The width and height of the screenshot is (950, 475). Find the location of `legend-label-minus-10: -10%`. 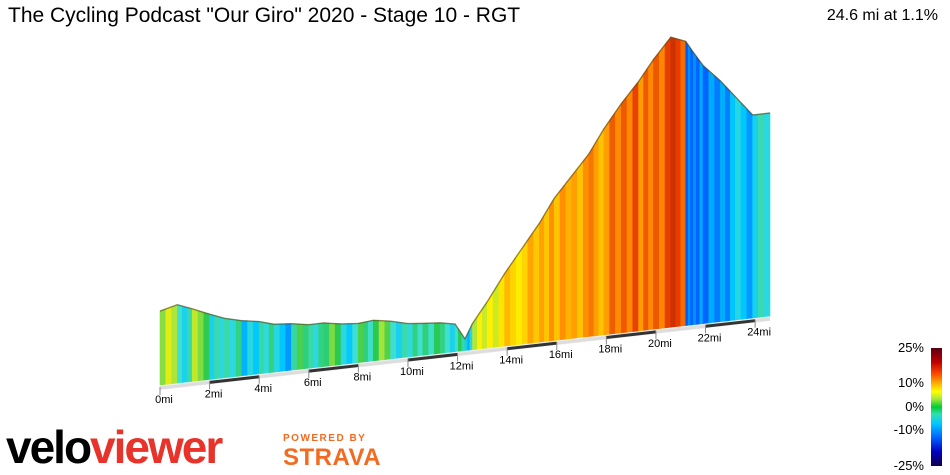

legend-label-minus-10: -10% is located at coordinates (908, 429).